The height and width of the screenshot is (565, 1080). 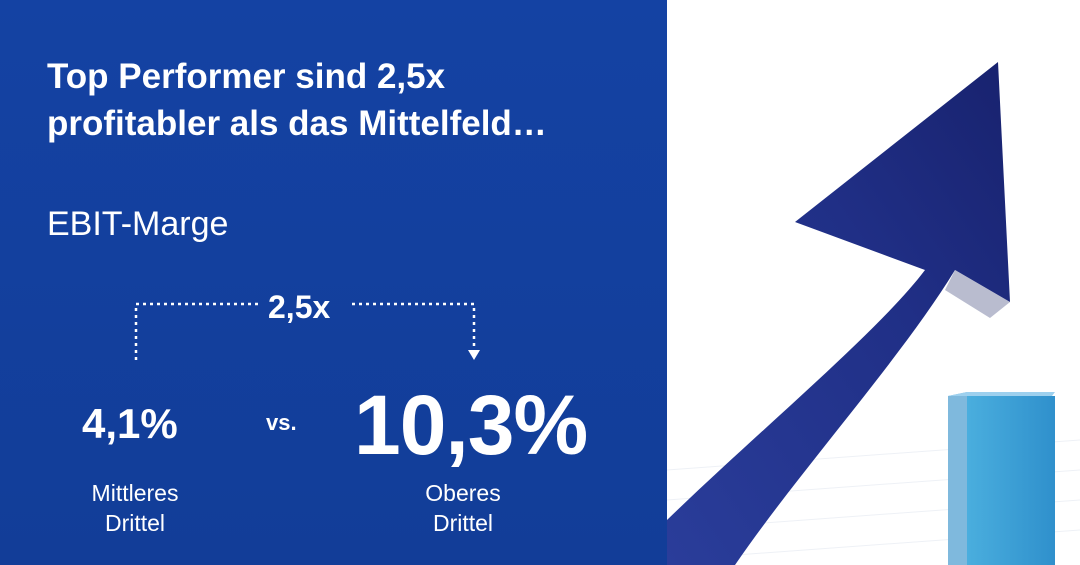 What do you see at coordinates (135, 523) in the screenshot?
I see `middle-third-label-line-2: Drittel` at bounding box center [135, 523].